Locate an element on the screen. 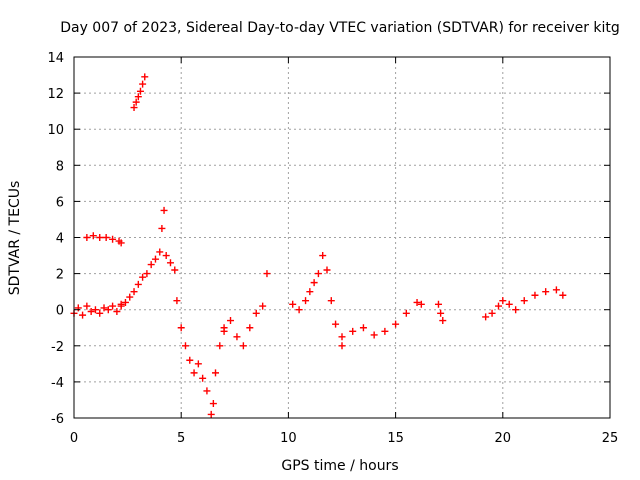 The height and width of the screenshot is (480, 640). y-tick-label: -4 is located at coordinates (57, 383).